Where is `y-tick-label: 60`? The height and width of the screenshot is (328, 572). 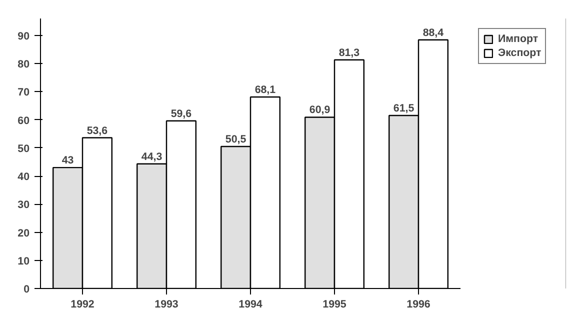
y-tick-label: 60 is located at coordinates (24, 120).